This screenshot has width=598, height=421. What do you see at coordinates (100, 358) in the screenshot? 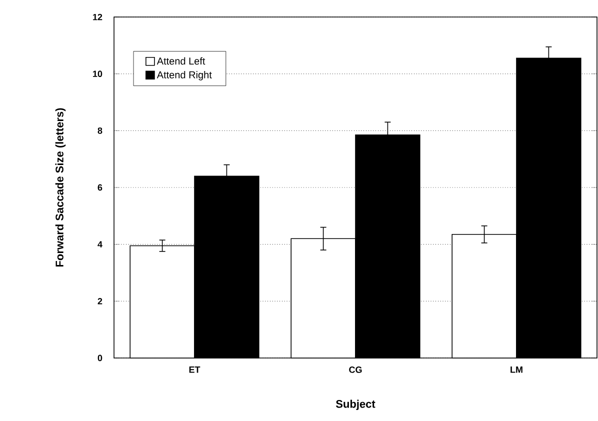
I see `y-tick-label: 0` at bounding box center [100, 358].